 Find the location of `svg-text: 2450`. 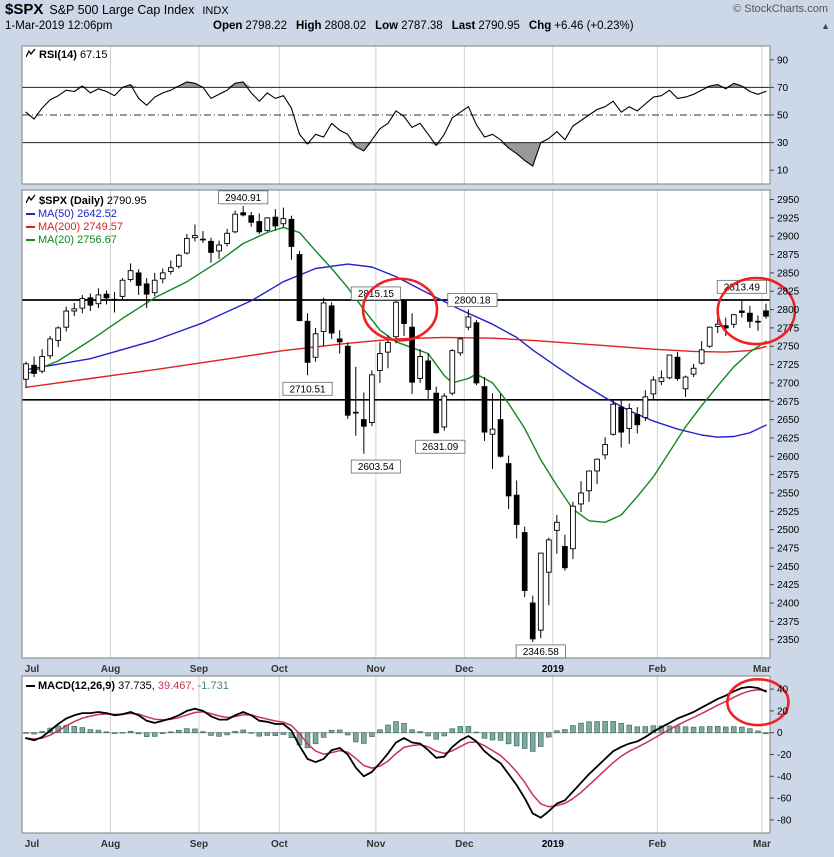

svg-text: 2450 is located at coordinates (788, 567).